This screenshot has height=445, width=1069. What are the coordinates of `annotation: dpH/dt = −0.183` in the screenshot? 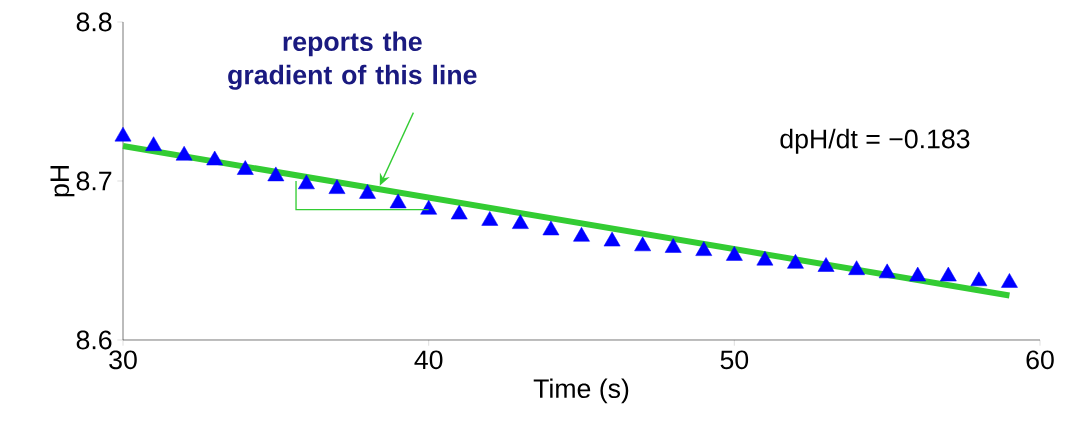 It's located at (875, 141).